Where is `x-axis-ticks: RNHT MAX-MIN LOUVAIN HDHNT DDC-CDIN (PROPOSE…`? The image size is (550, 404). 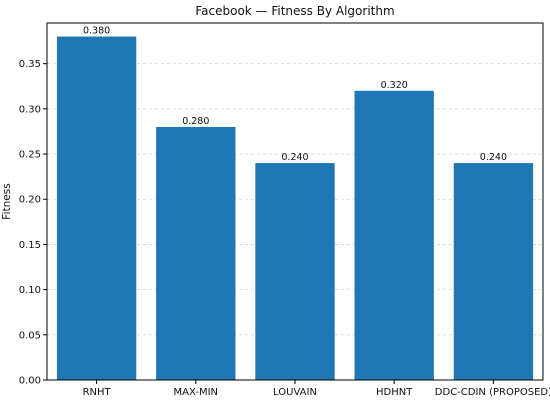
x-axis-ticks: RNHT MAX-MIN LOUVAIN HDHNT DDC-CDIN (PROPOSE… is located at coordinates (316, 389).